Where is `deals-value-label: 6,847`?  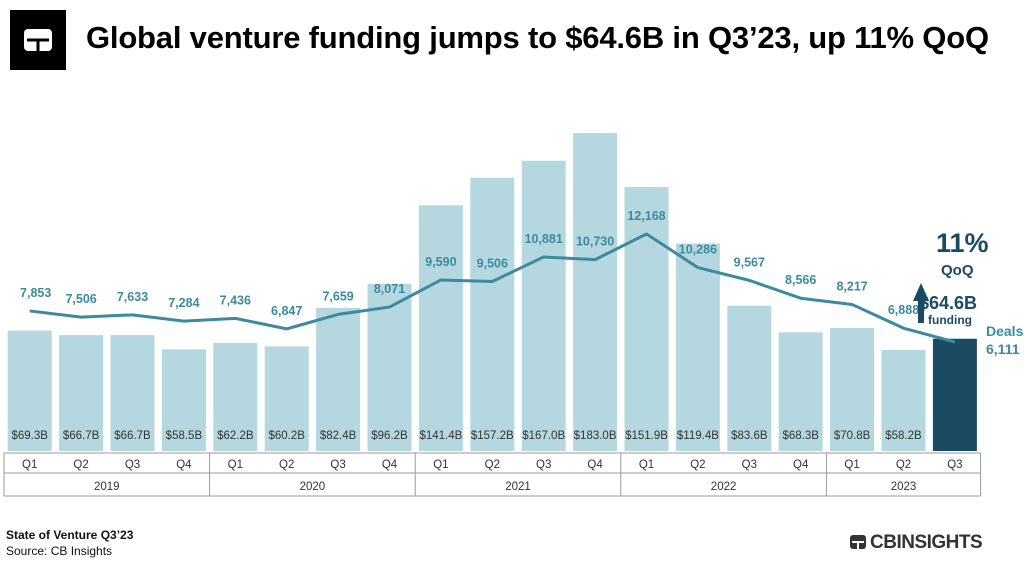 deals-value-label: 6,847 is located at coordinates (286, 311).